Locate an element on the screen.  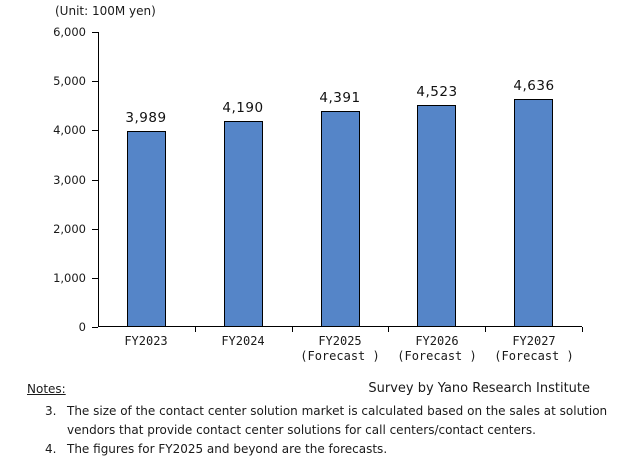
x-category-label: FY2026 (Forecast ) is located at coordinates (437, 349).